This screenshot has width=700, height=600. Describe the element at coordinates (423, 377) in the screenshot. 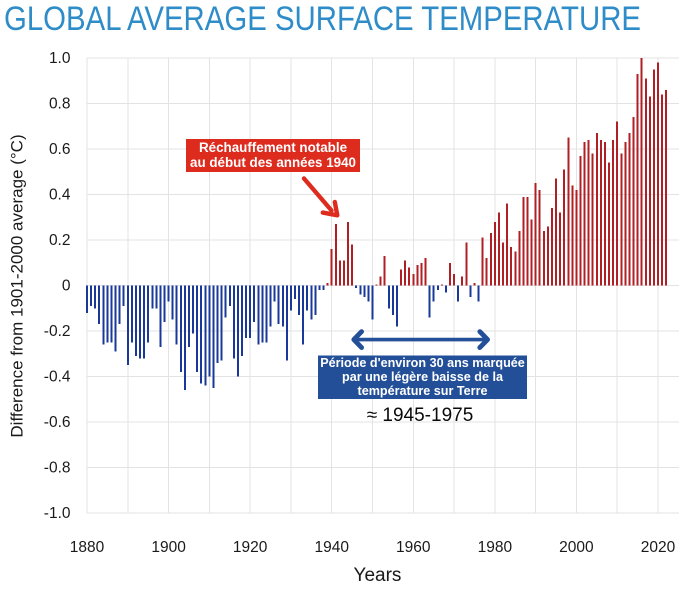

I see `svg-text: par une légère baisse de la` at that location.